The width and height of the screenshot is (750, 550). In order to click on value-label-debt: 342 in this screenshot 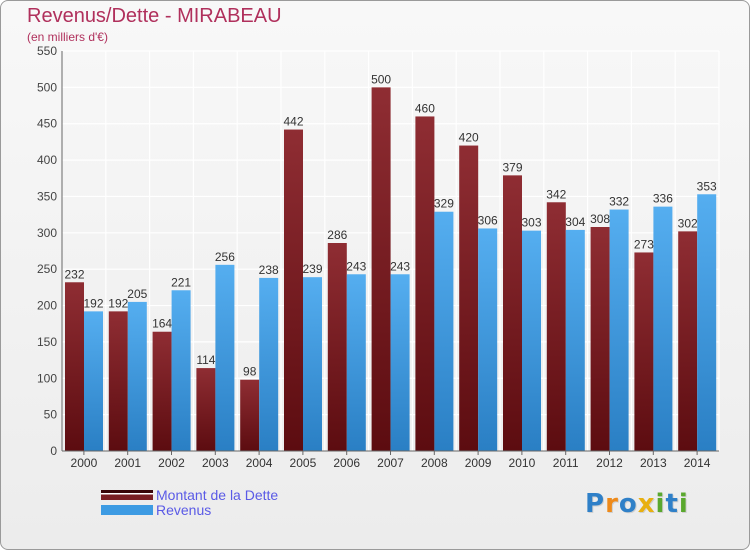, I will do `click(556, 194)`.